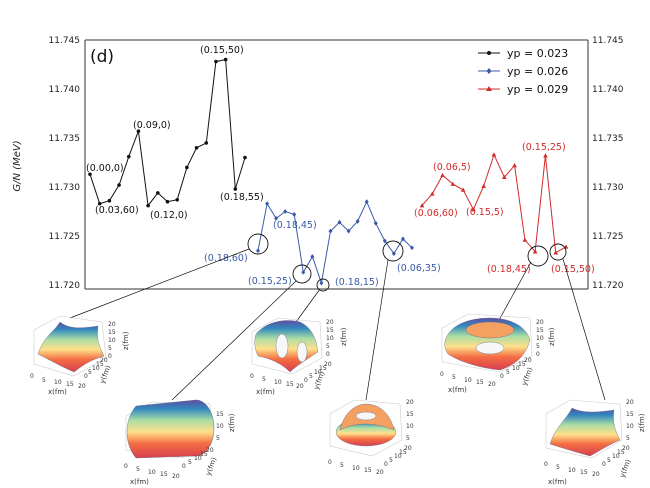 Image resolution: width=650 pixels, height=488 pixels. Describe the element at coordinates (509, 269) in the screenshot. I see `annotation-16: (0.18,45)` at that location.